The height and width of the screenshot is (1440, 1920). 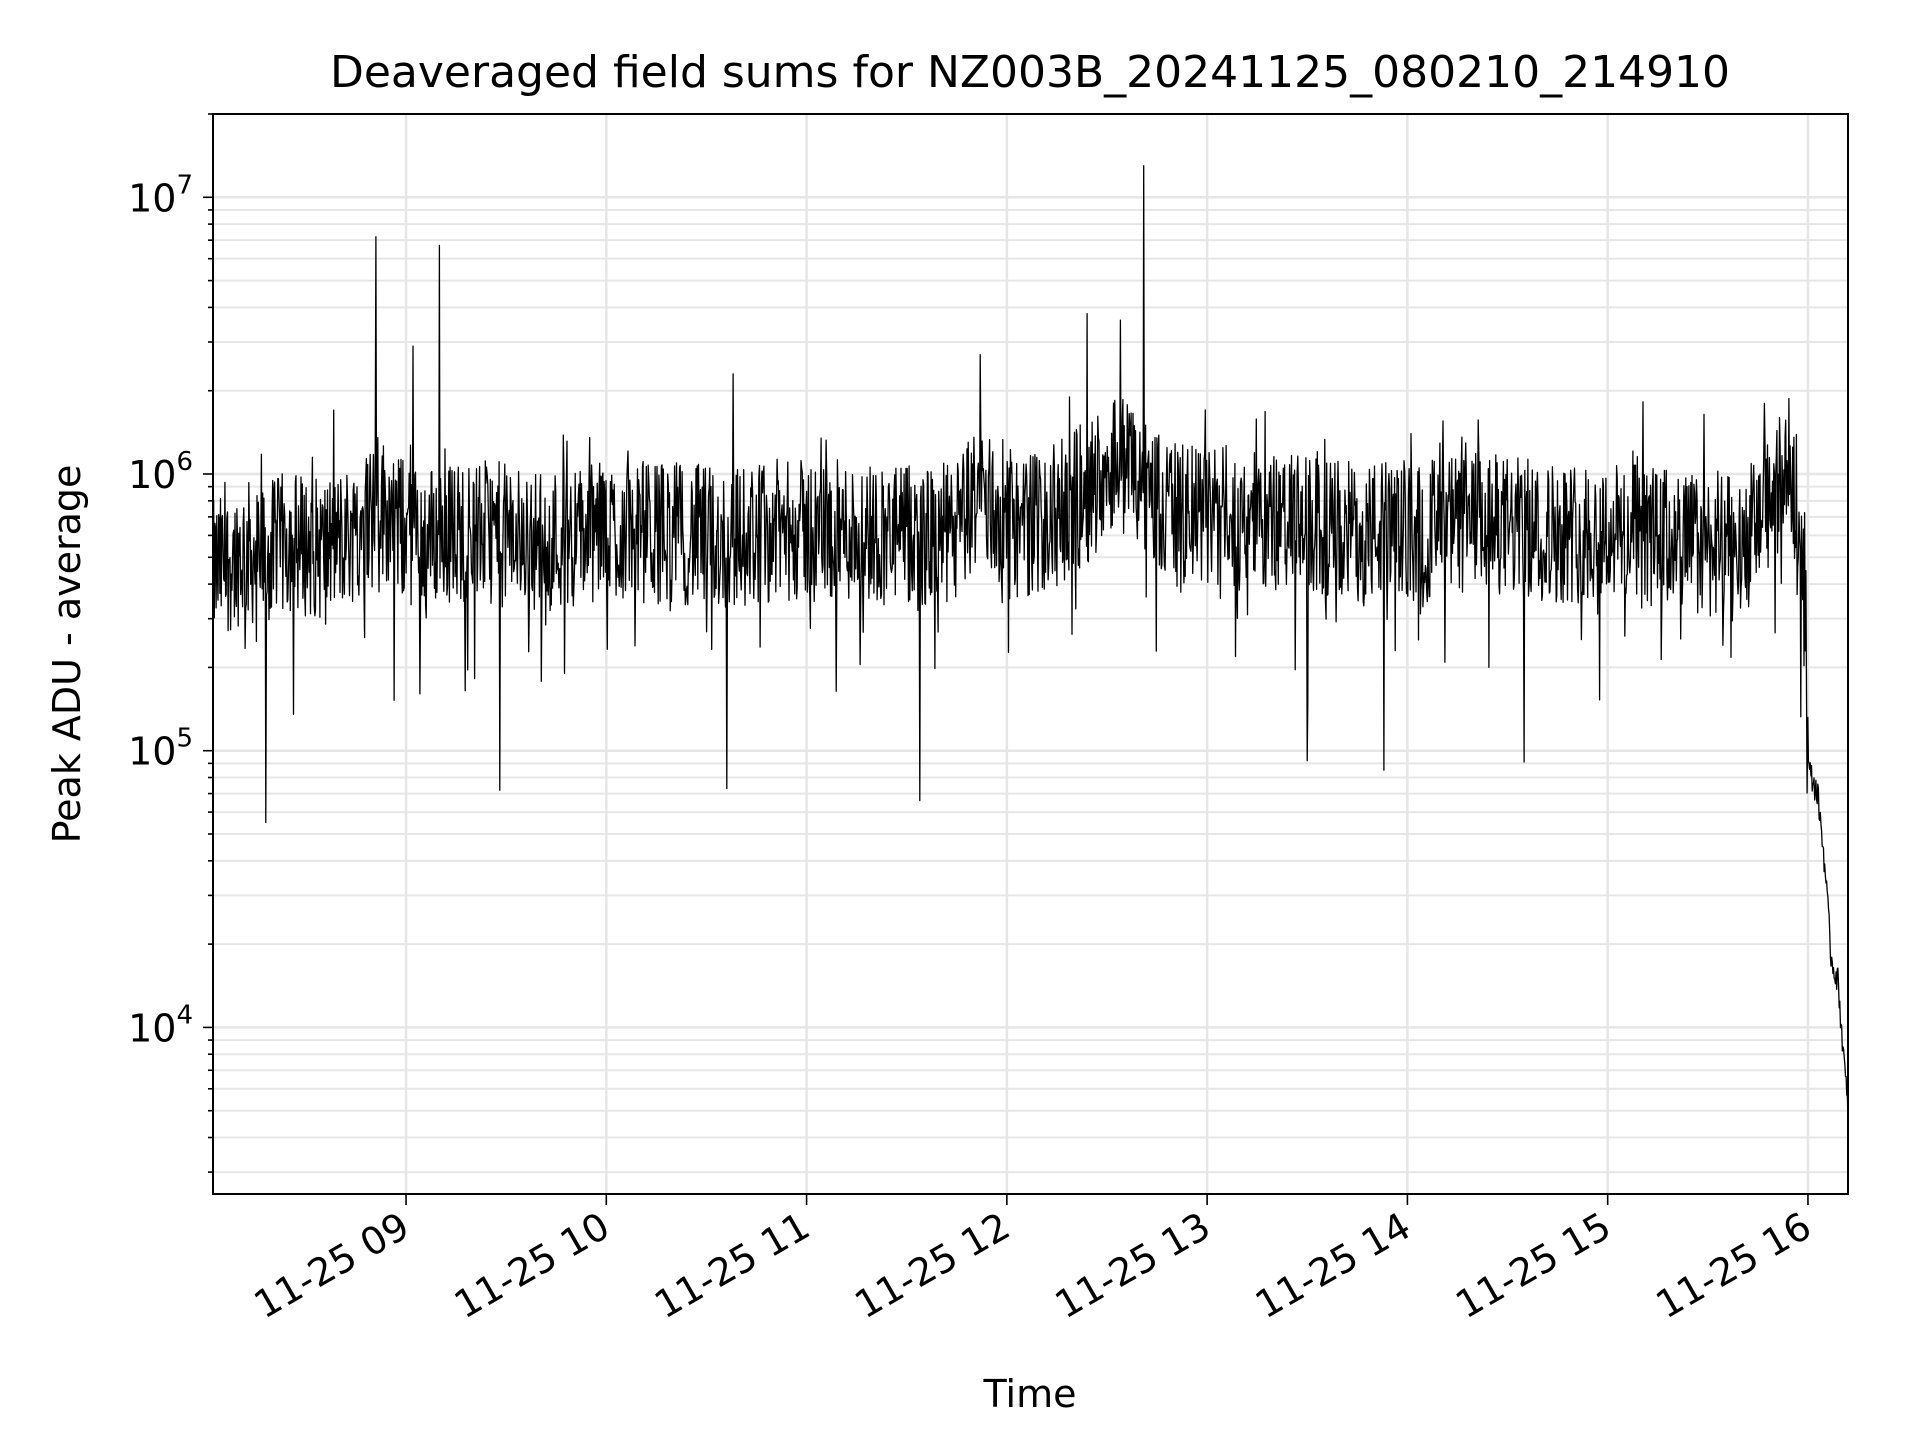 What do you see at coordinates (67, 654) in the screenshot?
I see `y-axis-label: Peak ADU - average` at bounding box center [67, 654].